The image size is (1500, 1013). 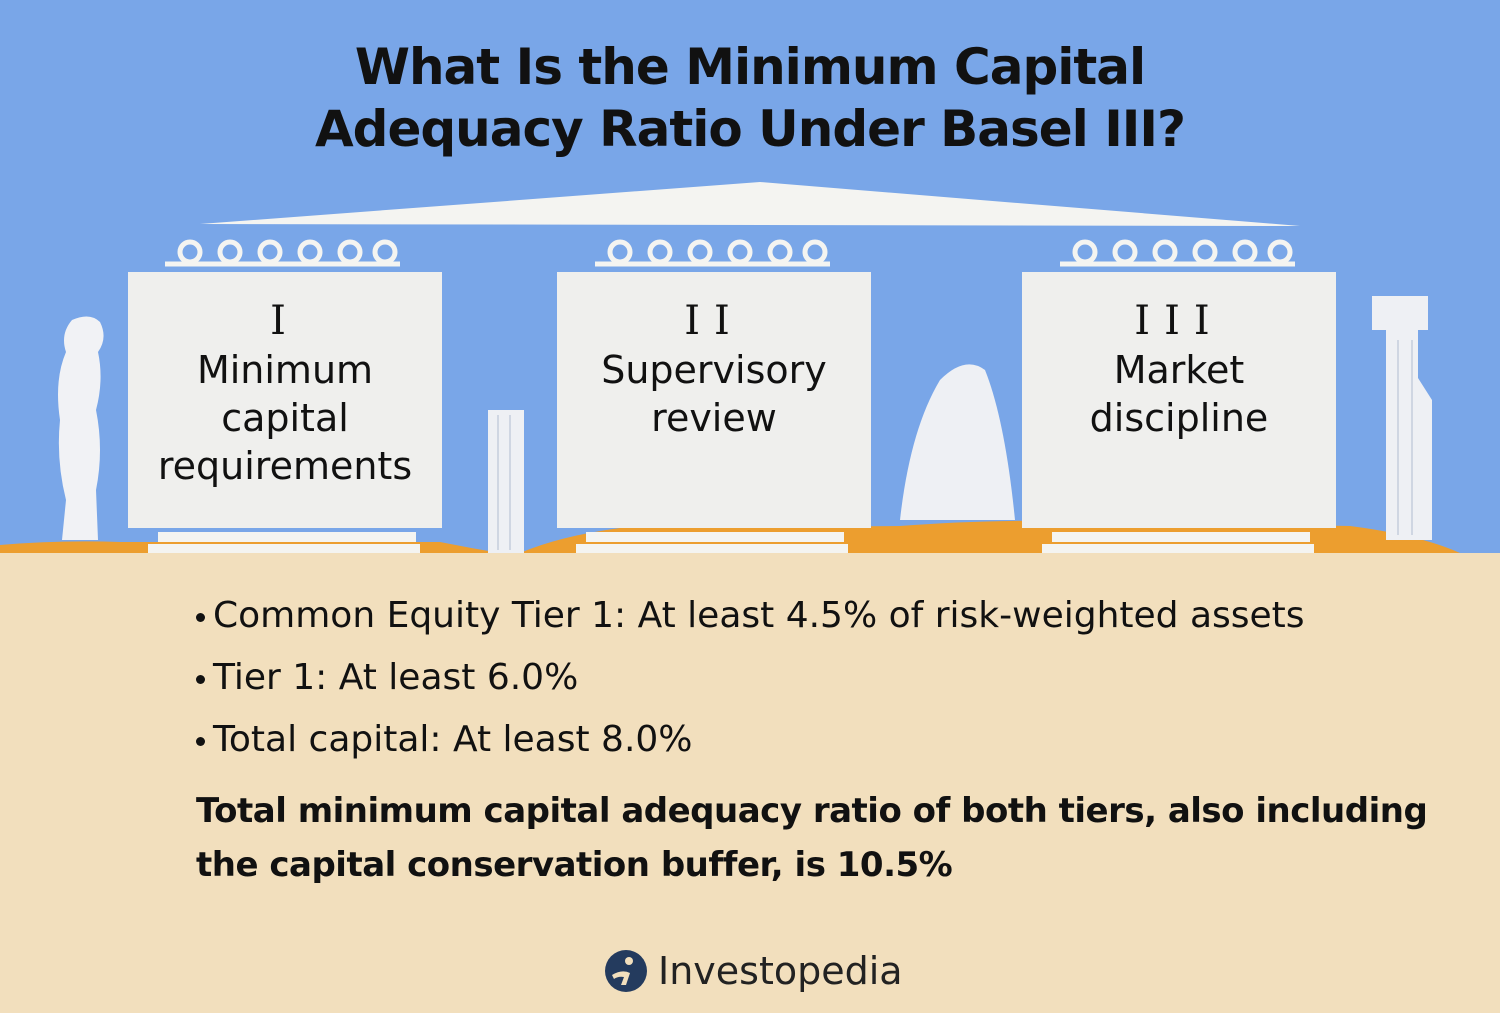 I want to click on list-item: Tier 1: At least 6.0%, so click(x=750, y=683).